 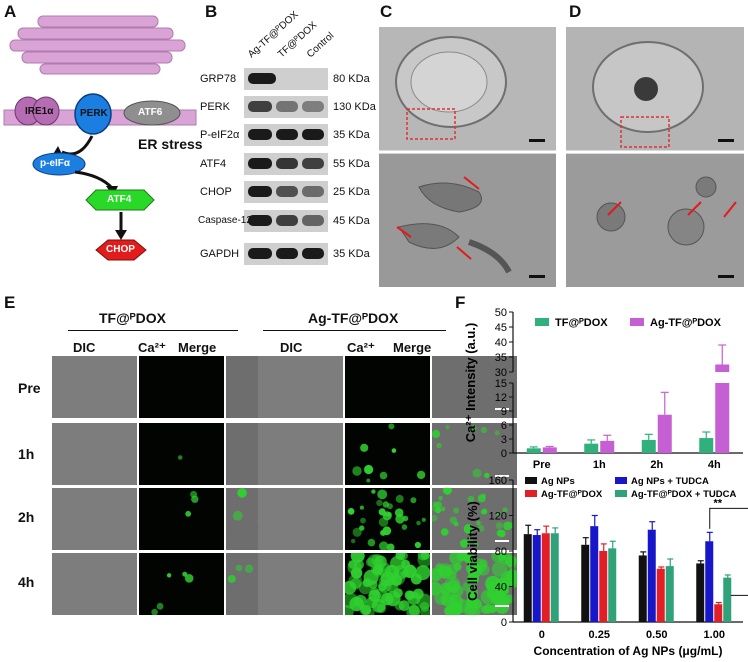 I want to click on perk-label: PERK, so click(x=94, y=113).